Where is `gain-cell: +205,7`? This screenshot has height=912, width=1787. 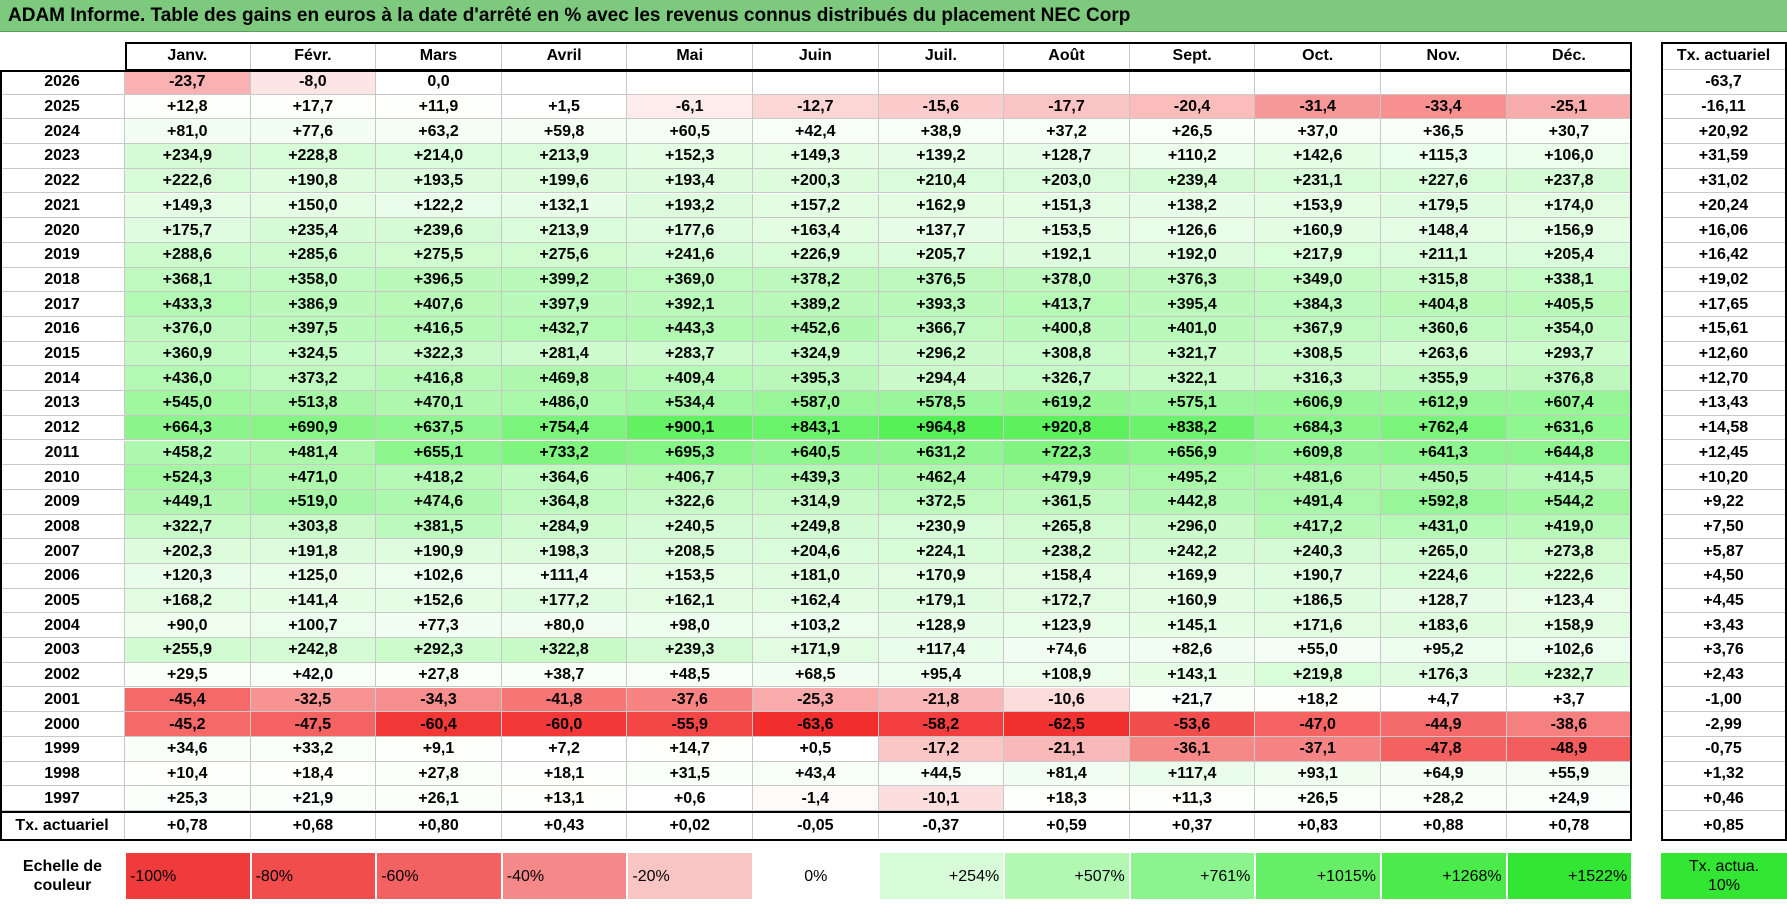
gain-cell: +205,7 is located at coordinates (941, 255).